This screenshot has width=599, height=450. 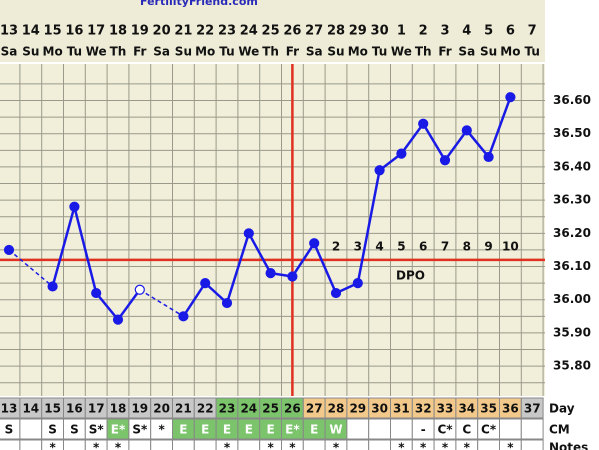 What do you see at coordinates (423, 430) in the screenshot?
I see `cm-value: -` at bounding box center [423, 430].